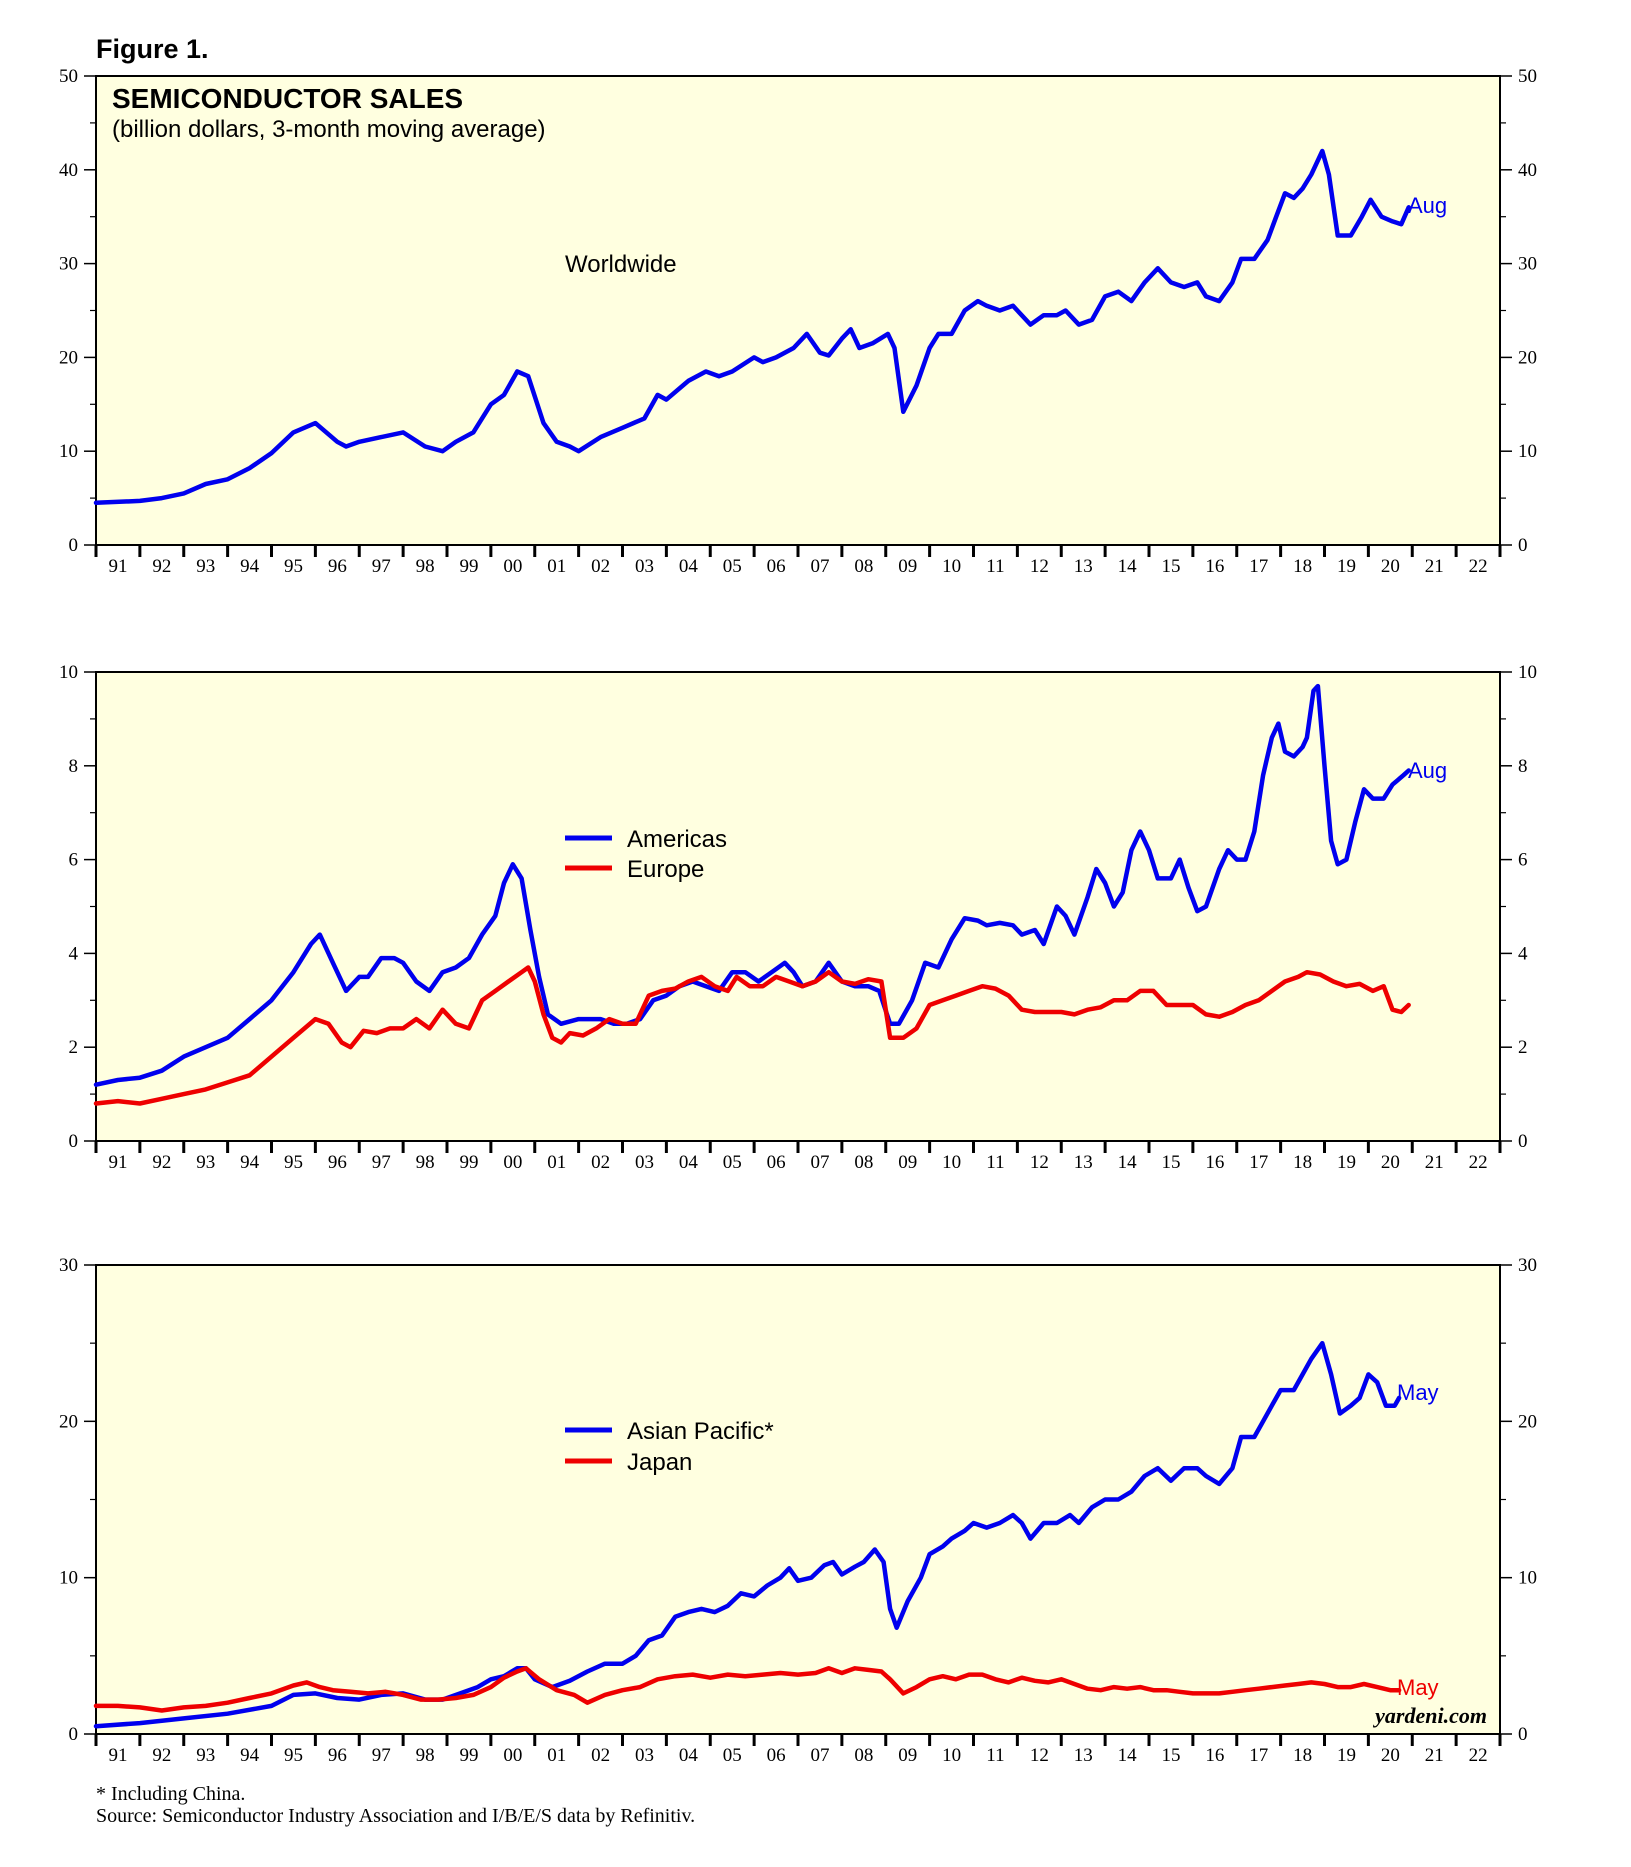  Describe the element at coordinates (995, 566) in the screenshot. I see `x-tick-label: 11` at that location.